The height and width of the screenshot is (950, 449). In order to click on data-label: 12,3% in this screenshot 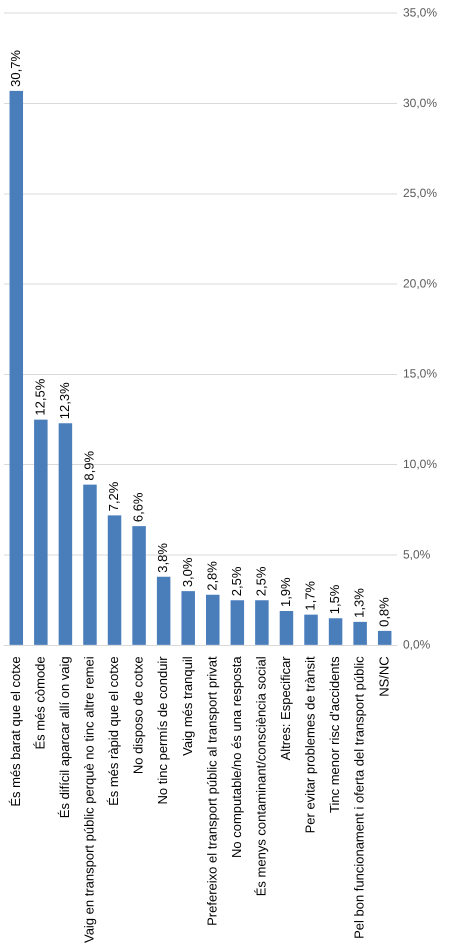, I will do `click(64, 401)`.